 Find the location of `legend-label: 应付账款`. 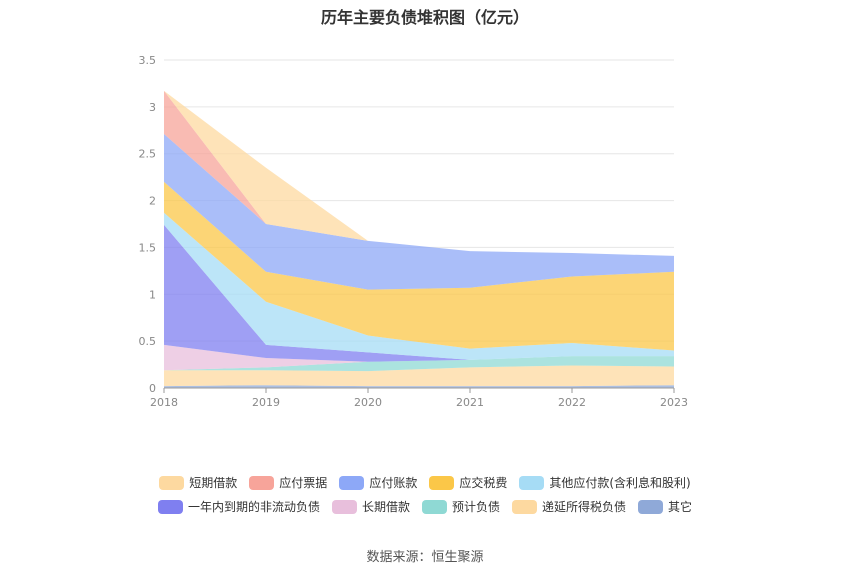

legend-label: 应付账款 is located at coordinates (393, 483).